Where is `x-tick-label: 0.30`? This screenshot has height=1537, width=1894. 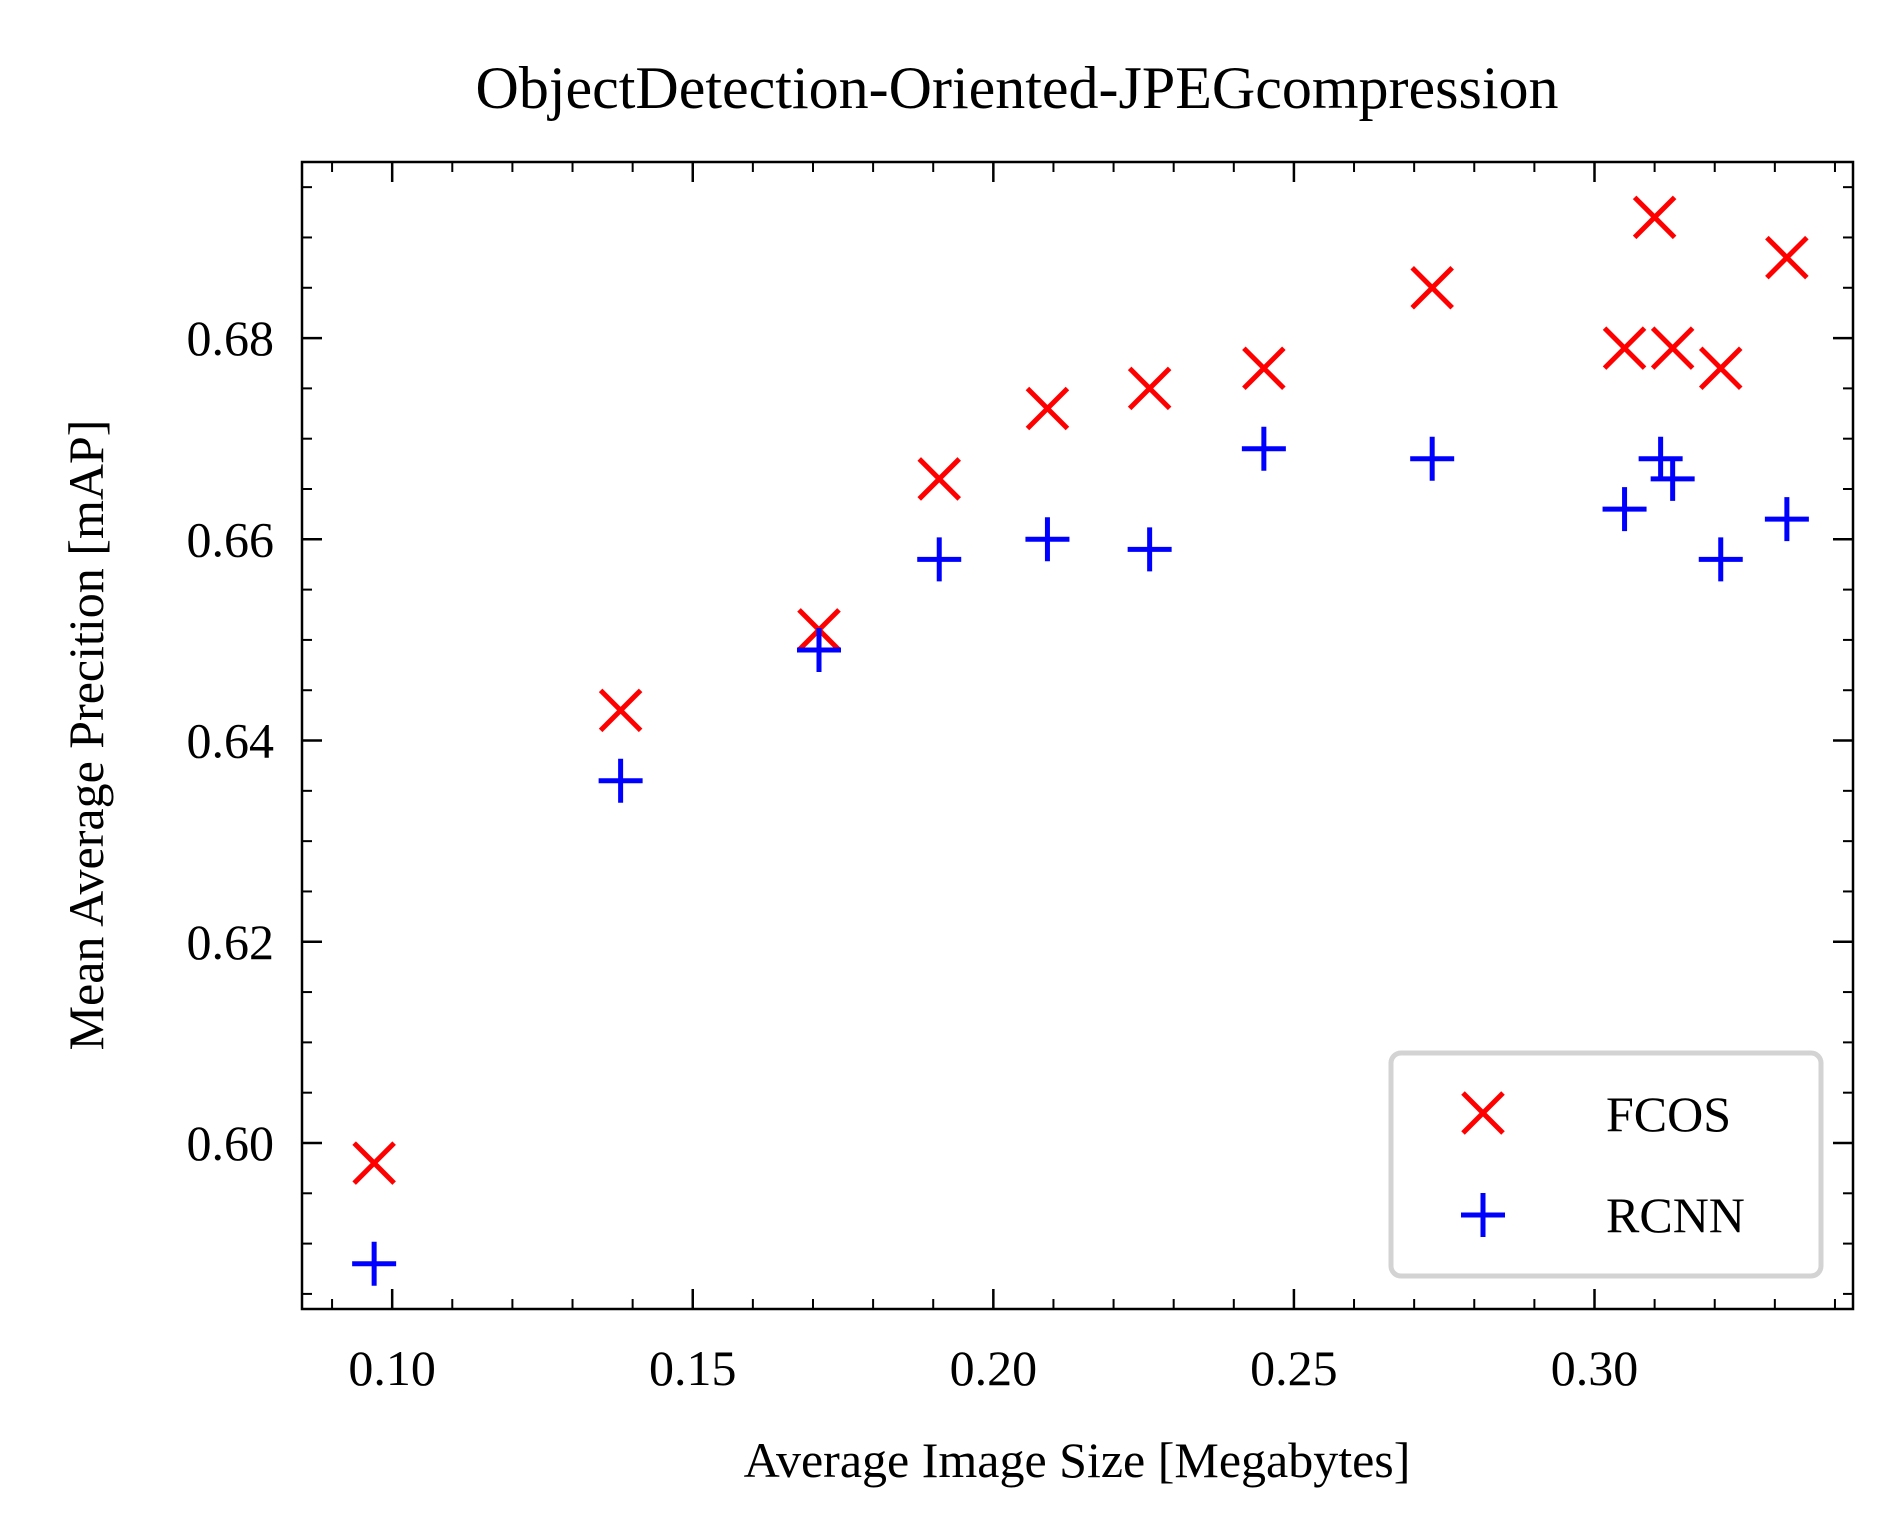
x-tick-label: 0.30 is located at coordinates (1595, 1368).